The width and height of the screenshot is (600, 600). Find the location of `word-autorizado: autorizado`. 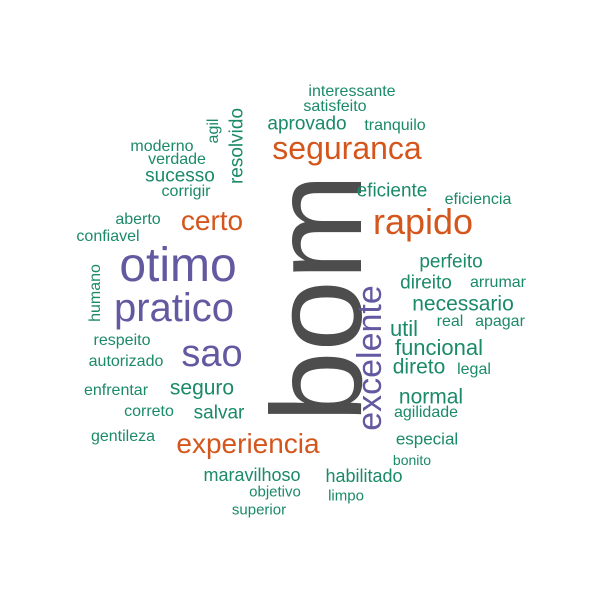

word-autorizado: autorizado is located at coordinates (126, 361).